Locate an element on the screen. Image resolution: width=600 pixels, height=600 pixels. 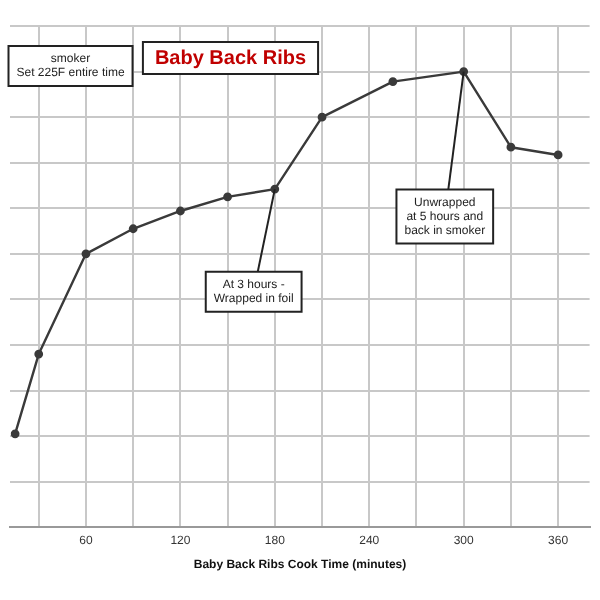
chart-title: Baby Back Ribs is located at coordinates (230, 58).